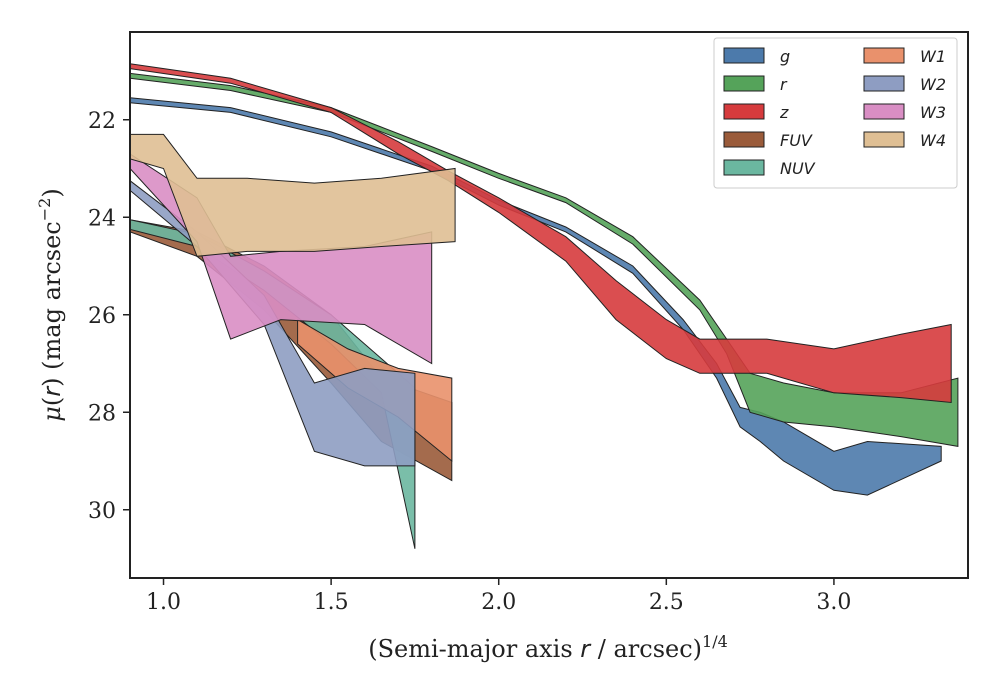 The width and height of the screenshot is (1000, 700). Describe the element at coordinates (744, 167) in the screenshot. I see `legend-swatch-nuv` at that location.